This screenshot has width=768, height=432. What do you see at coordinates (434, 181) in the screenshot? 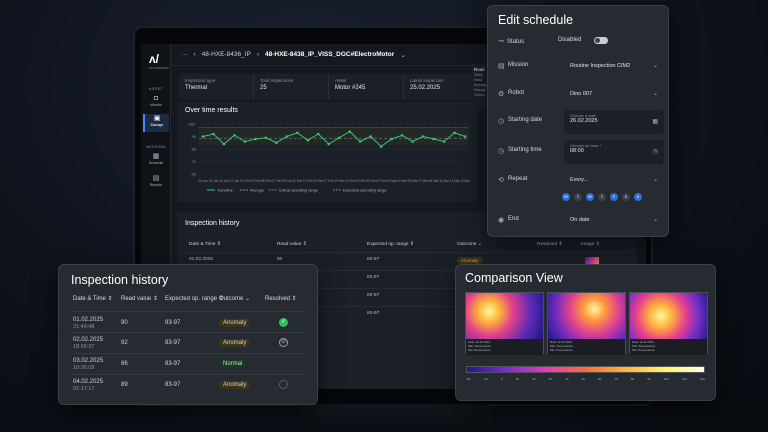
I see `x-tick-label: 09 Mar` at bounding box center [434, 181].